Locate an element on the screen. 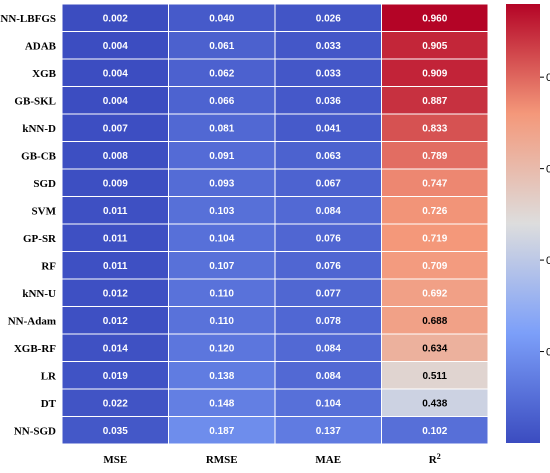 Image resolution: width=550 pixels, height=473 pixels. colorbar-tick-label: 0.6 is located at coordinates (548, 170).